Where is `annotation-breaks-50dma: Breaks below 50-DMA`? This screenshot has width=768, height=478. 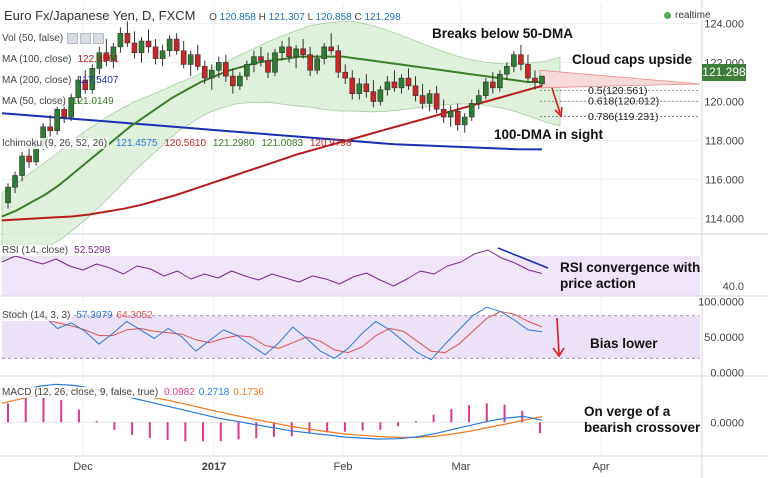
annotation-breaks-50dma: Breaks below 50-DMA is located at coordinates (503, 33).